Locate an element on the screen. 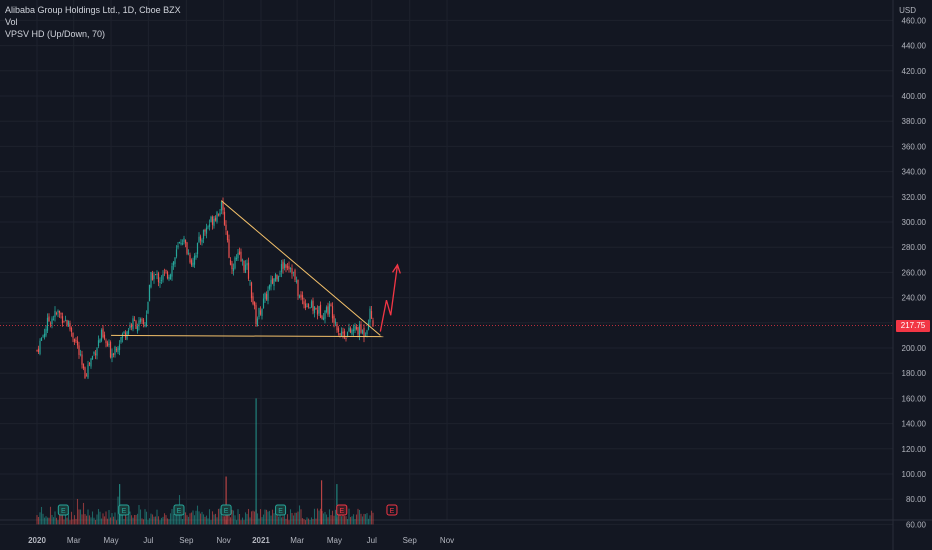 Image resolution: width=932 pixels, height=550 pixels. volume-spike is located at coordinates (226, 500).